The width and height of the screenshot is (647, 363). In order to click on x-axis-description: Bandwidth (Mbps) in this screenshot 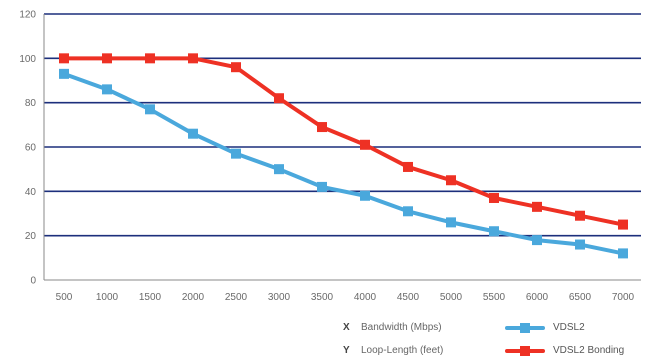, I will do `click(401, 327)`.